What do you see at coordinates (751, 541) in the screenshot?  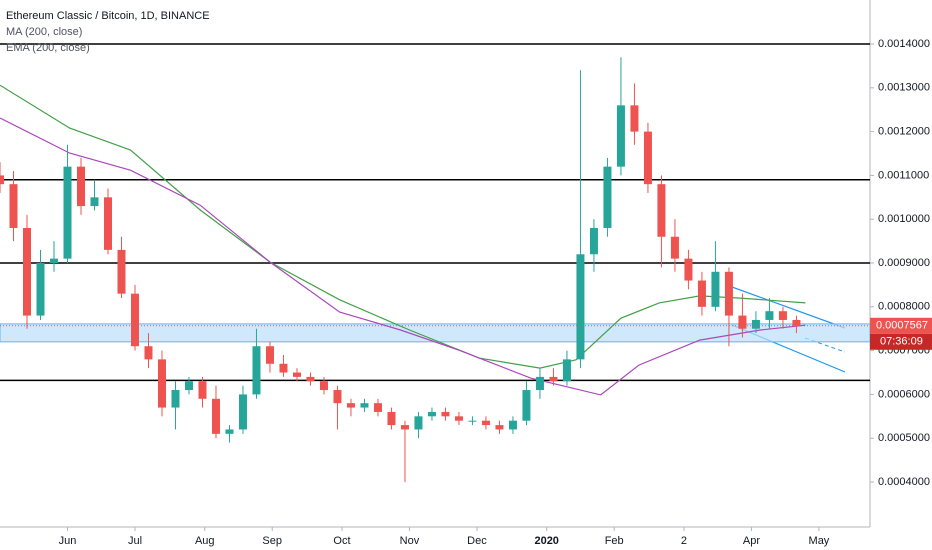 I see `x-tick-label: Apr` at bounding box center [751, 541].